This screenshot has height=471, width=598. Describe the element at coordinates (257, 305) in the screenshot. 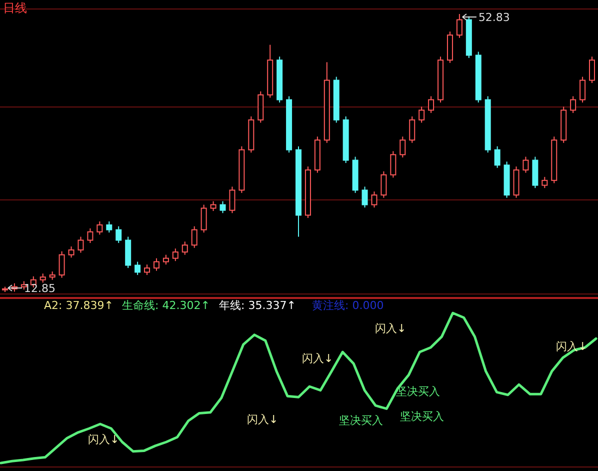

I see `text: 年线: 35.337↑` at that location.